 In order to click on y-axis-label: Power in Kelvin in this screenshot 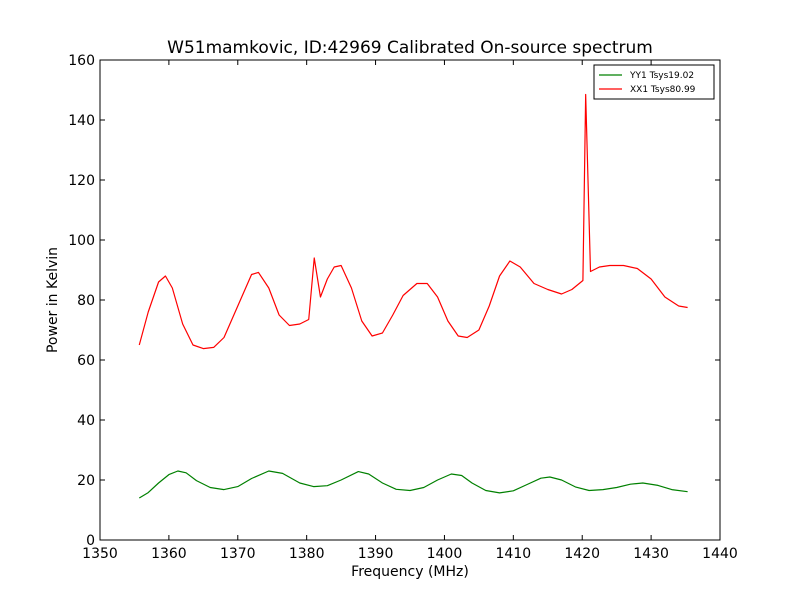, I will do `click(53, 300)`.